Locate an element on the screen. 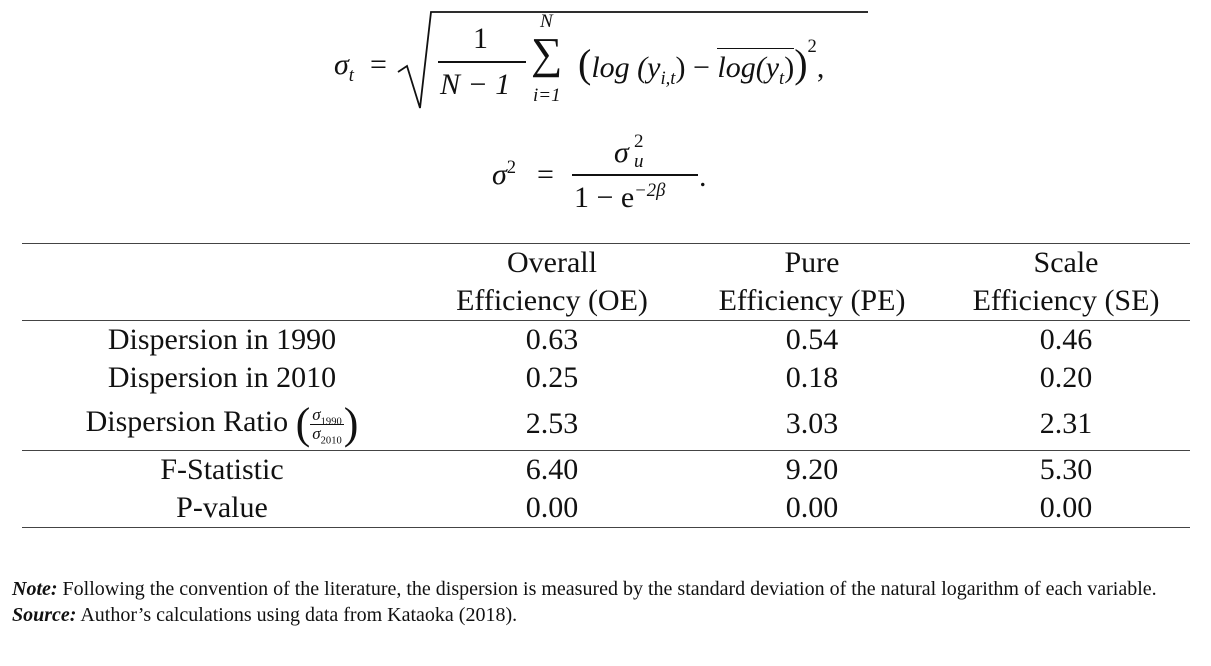  math: 1 − e−2β is located at coordinates (620, 197).